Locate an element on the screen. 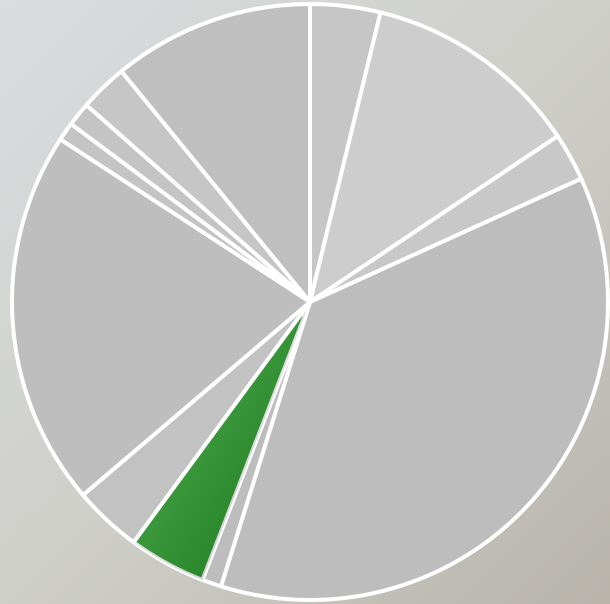  slice-shine is located at coordinates (221, 441).